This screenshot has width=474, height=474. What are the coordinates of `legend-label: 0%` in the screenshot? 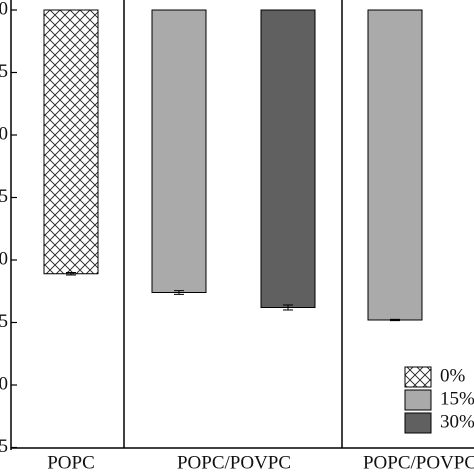 It's located at (453, 375).